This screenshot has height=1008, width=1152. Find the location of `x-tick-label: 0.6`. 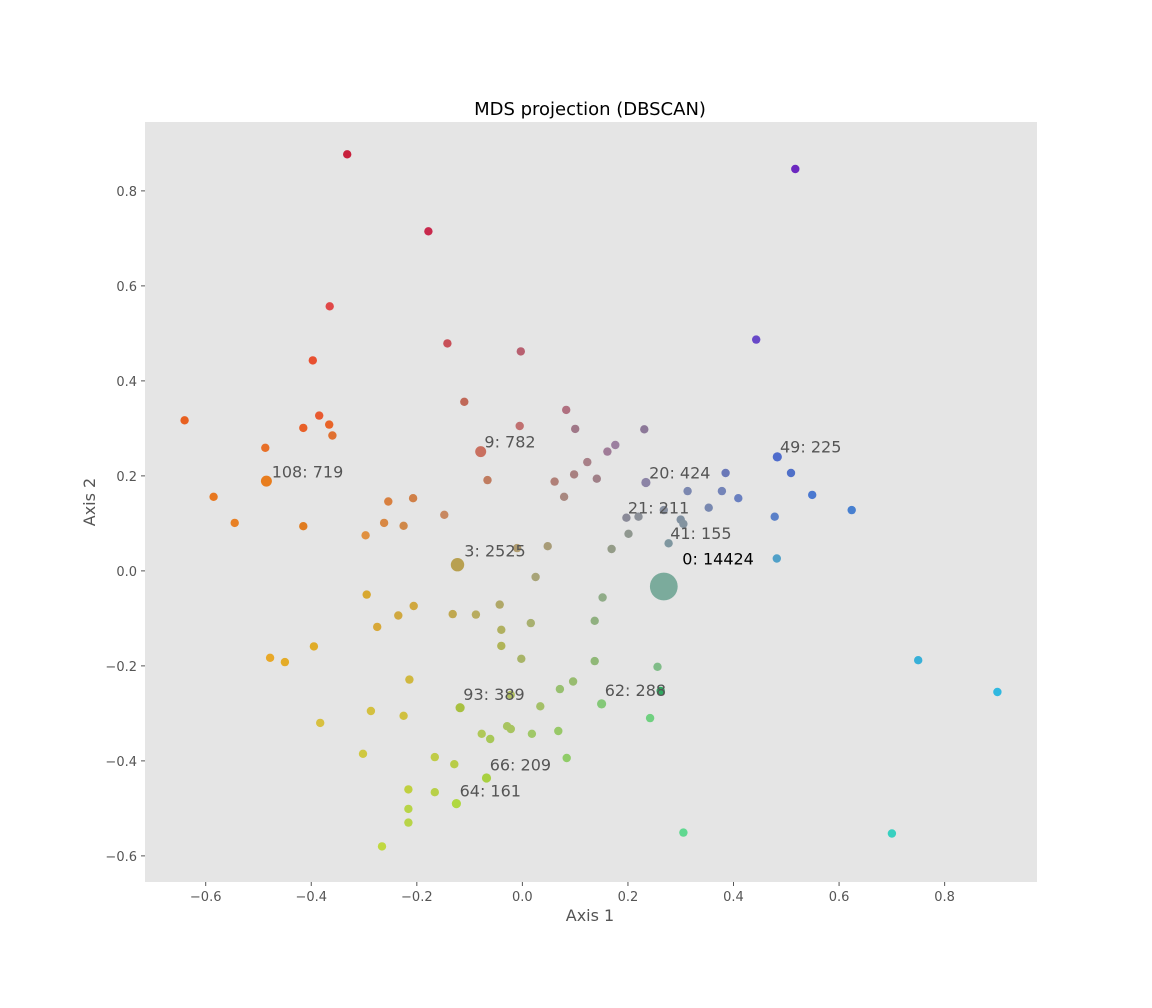

x-tick-label: 0.6 is located at coordinates (839, 897).